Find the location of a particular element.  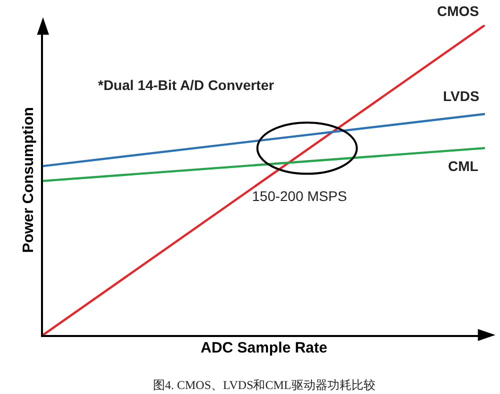

annotation: *Dual 14-Bit A/D Converter is located at coordinates (186, 85).